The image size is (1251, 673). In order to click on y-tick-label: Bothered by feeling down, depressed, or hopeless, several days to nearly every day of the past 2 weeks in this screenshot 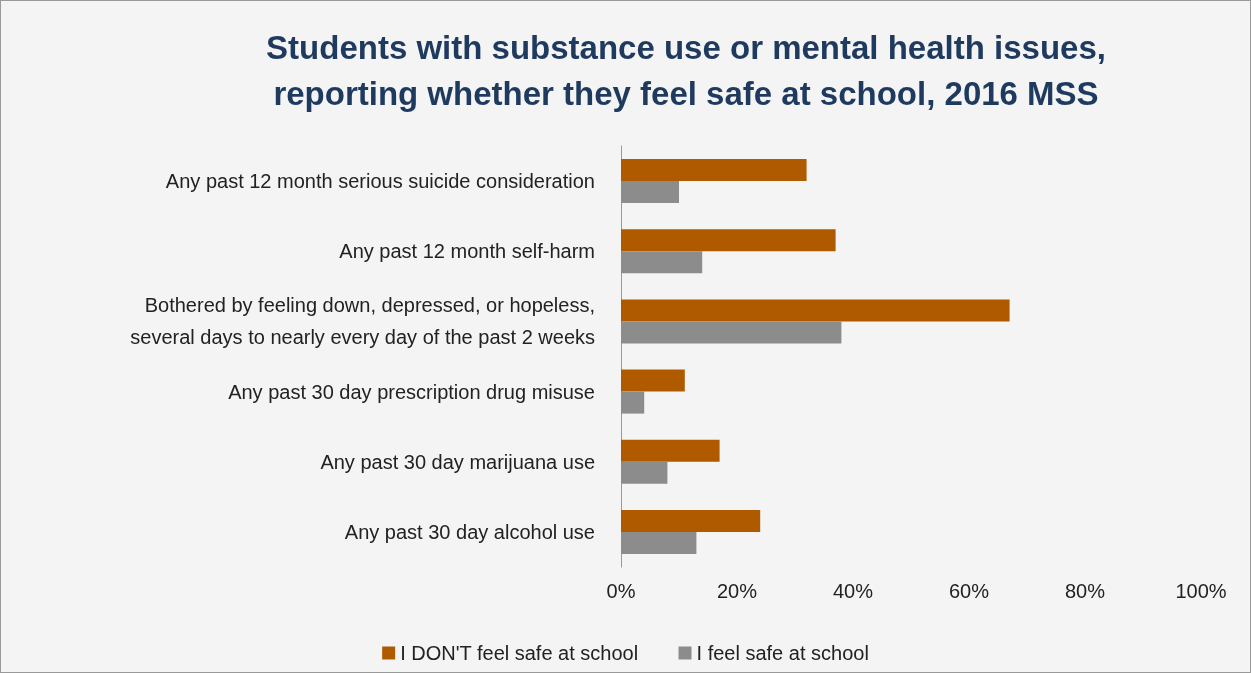, I will do `click(362, 321)`.